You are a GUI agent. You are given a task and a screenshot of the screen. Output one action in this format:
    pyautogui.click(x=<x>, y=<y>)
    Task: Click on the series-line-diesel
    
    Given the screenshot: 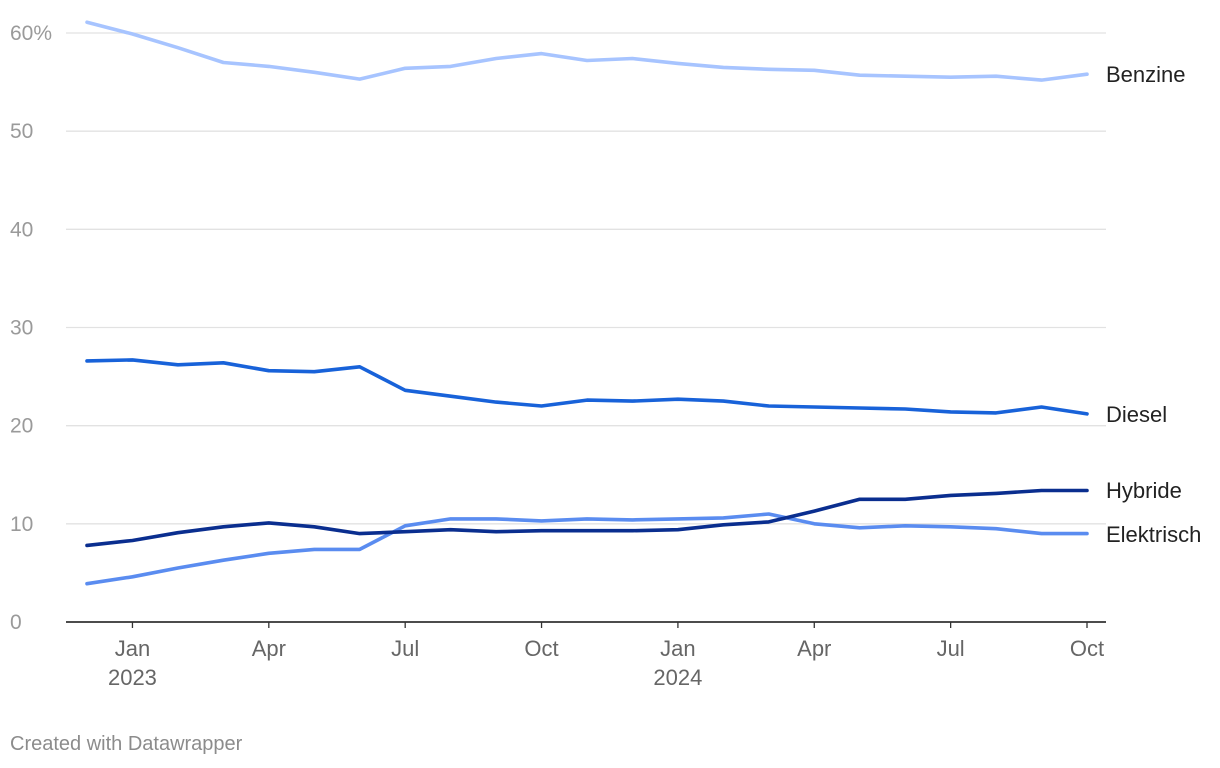 What is the action you would take?
    pyautogui.click(x=587, y=387)
    